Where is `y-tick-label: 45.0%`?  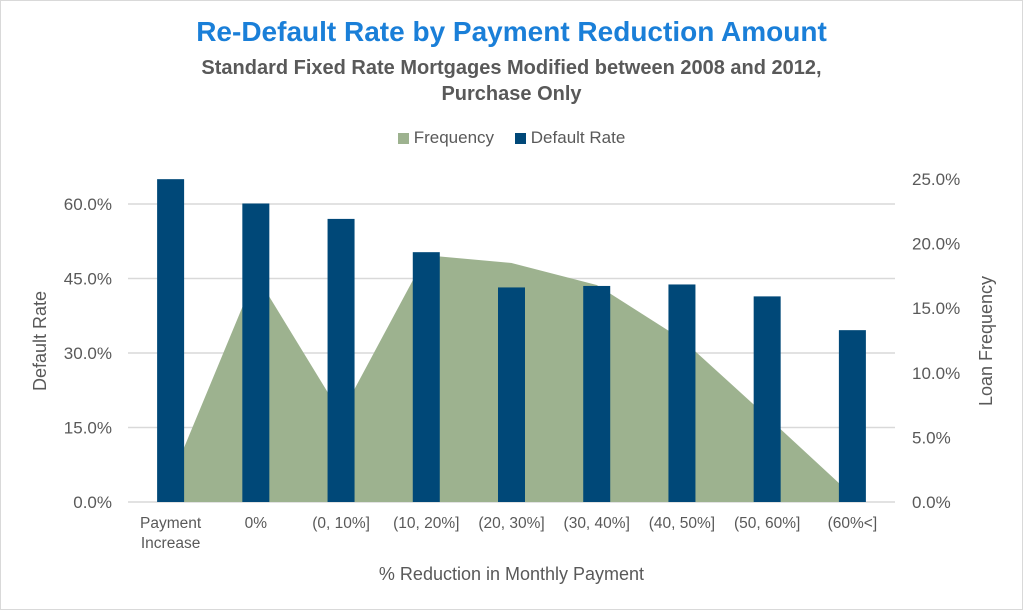
y-tick-label: 45.0% is located at coordinates (88, 279).